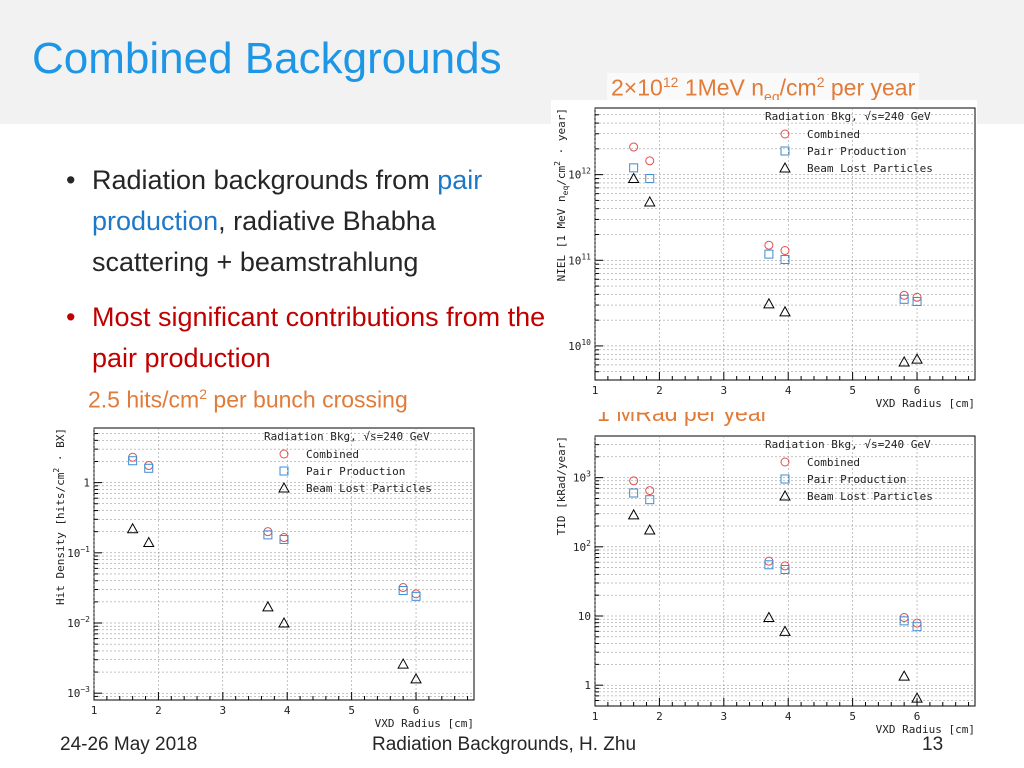  What do you see at coordinates (561, 194) in the screenshot?
I see `y-axis-label: NIEL [1 MeV neq/cm2 · year]` at bounding box center [561, 194].